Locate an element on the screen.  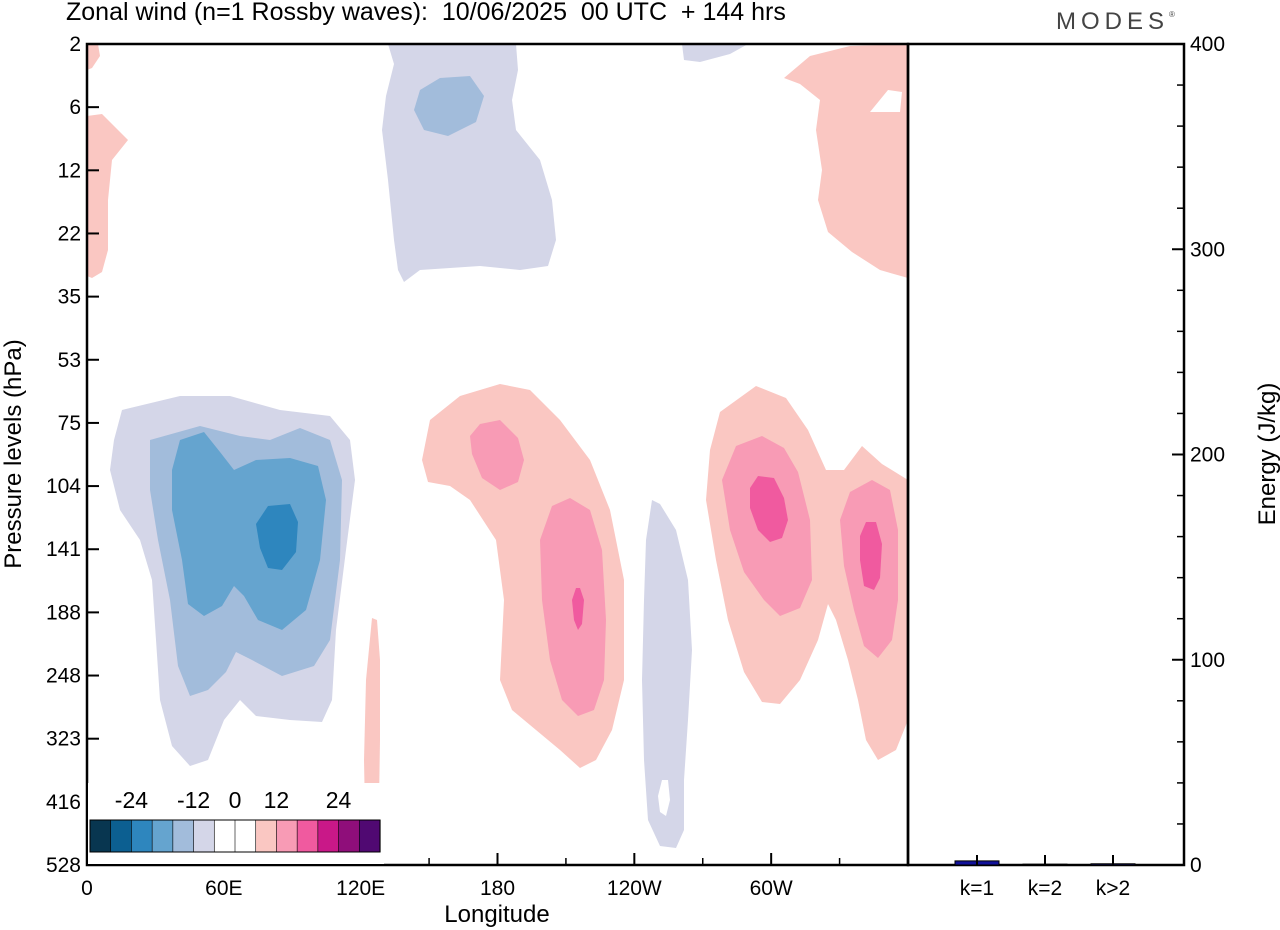
modes-logo: MODES® is located at coordinates (1115, 22).